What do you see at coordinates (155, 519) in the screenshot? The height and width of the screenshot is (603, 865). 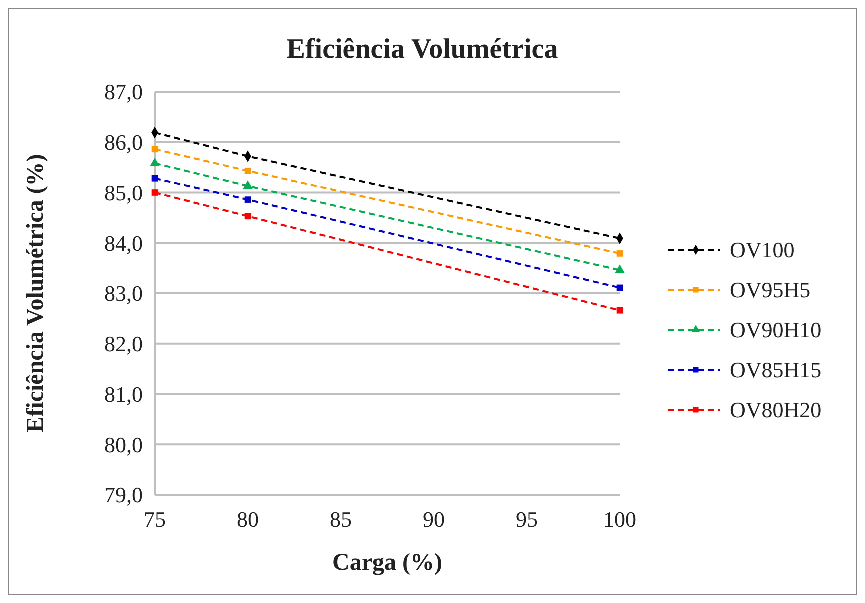 I see `x-tick-label: 75` at bounding box center [155, 519].